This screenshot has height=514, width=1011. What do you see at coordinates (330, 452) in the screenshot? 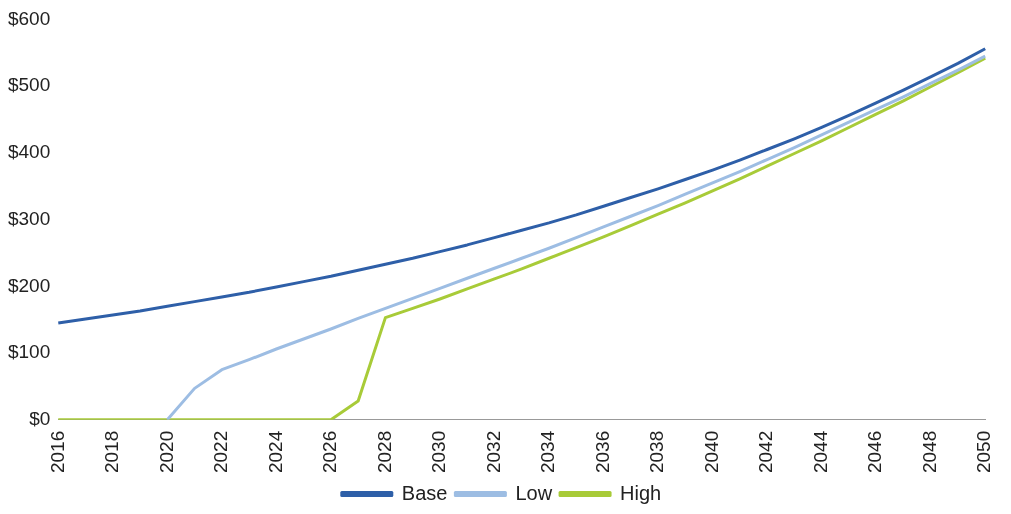
I see `x-tick-label: 2026` at bounding box center [330, 452].